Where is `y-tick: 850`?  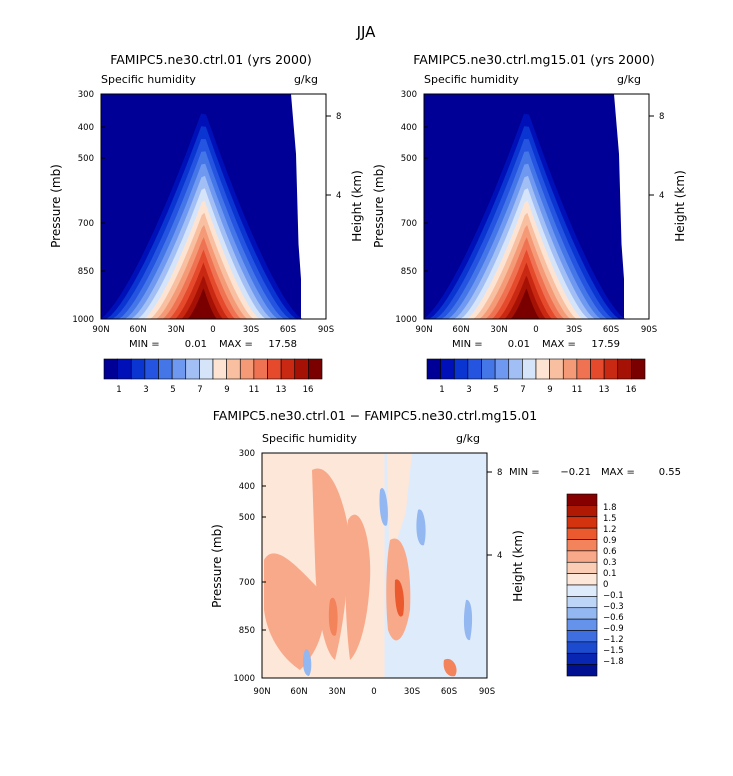 y-tick: 850 is located at coordinates (247, 631).